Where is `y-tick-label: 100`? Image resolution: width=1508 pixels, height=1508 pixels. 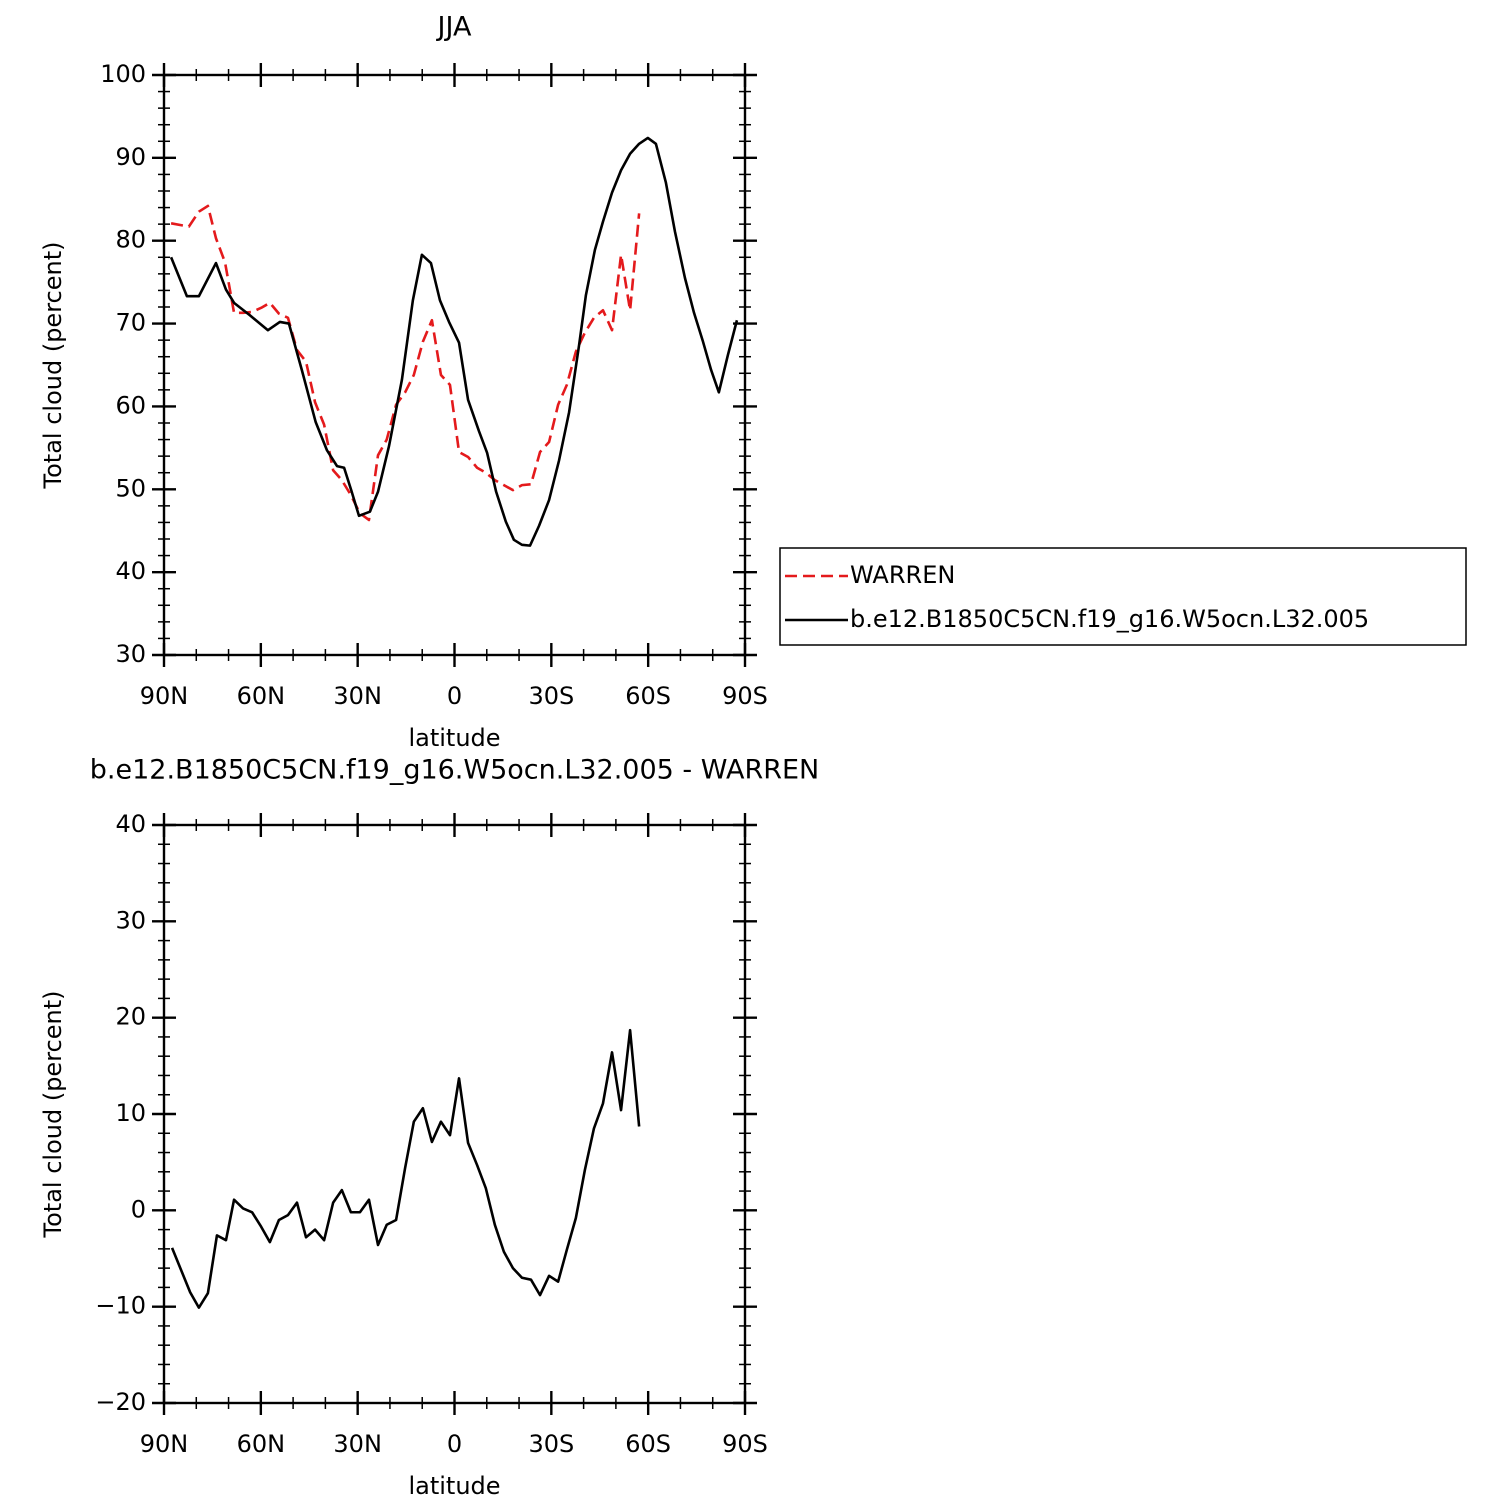 y-tick-label: 100 is located at coordinates (123, 74).